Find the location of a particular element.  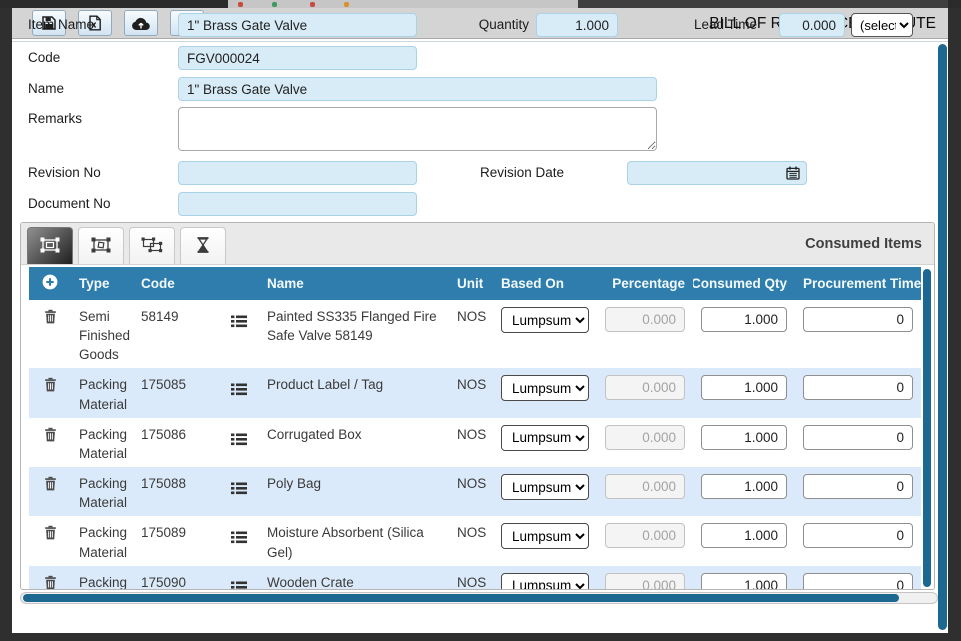

calendar-icon is located at coordinates (793, 174).